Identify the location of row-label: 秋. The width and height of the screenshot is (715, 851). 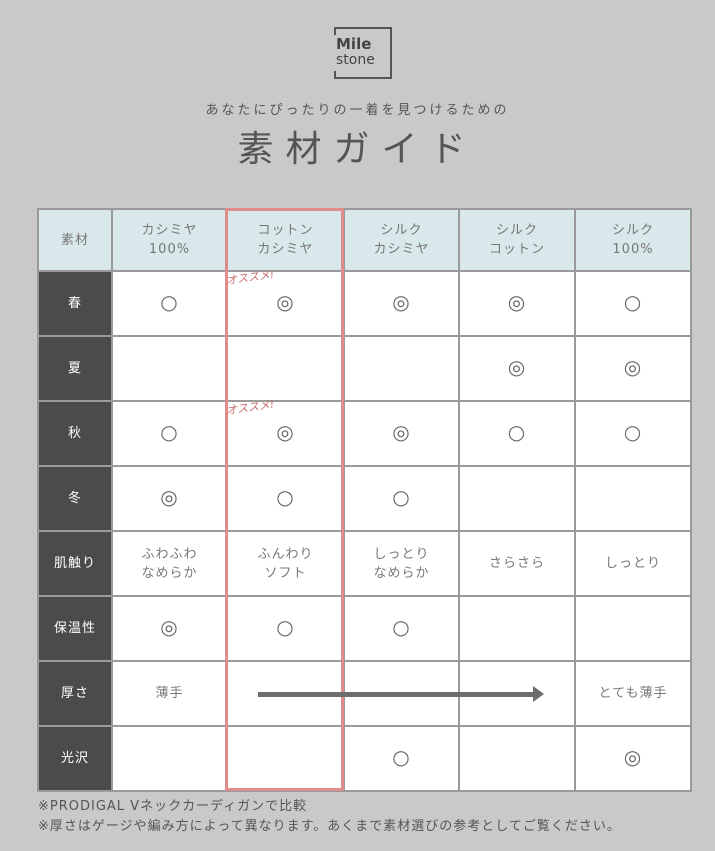
(75, 433).